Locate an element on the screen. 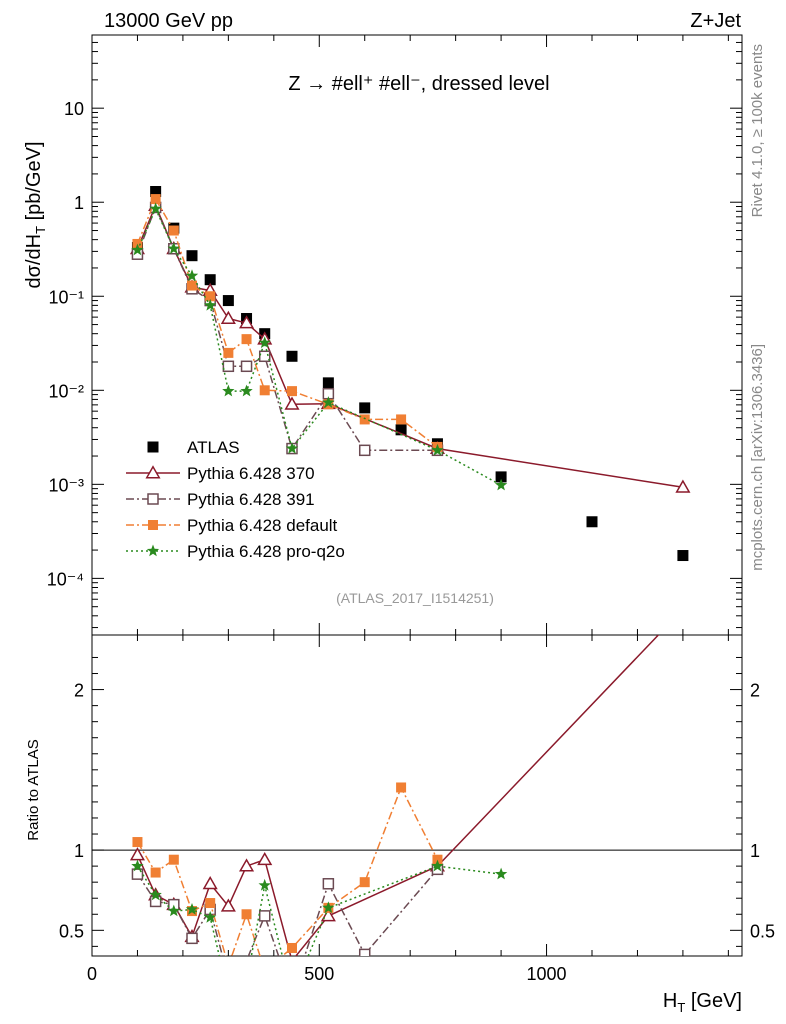  ratio-tick-label: 0.5 is located at coordinates (71, 931).